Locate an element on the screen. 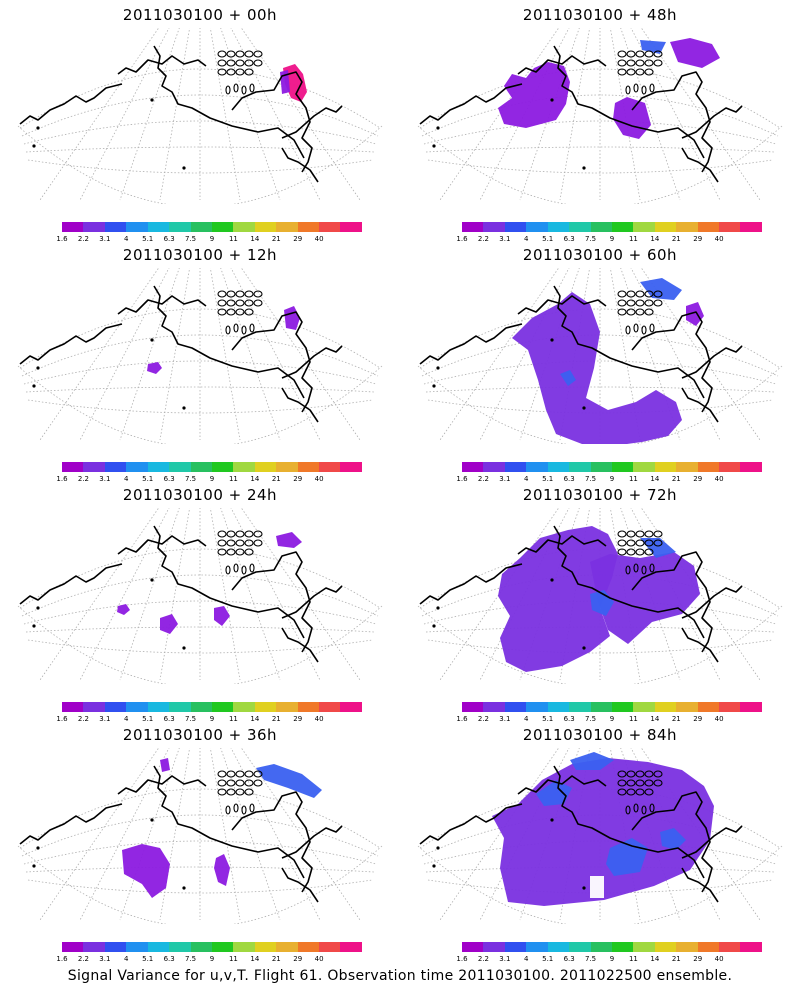 Image resolution: width=800 pixels, height=1000 pixels. legend-tick-label: 4 is located at coordinates (526, 479).